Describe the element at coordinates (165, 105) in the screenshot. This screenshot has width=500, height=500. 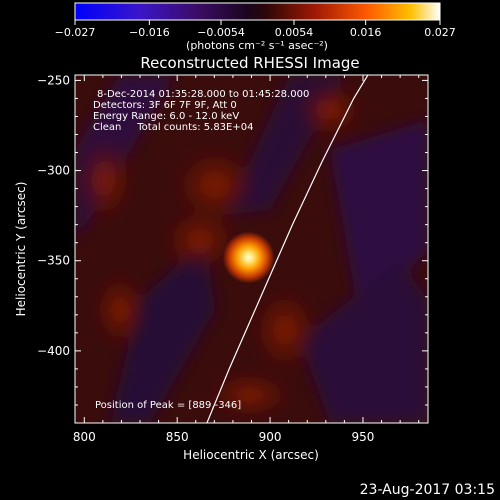
I see `annotation-detectors: Detectors: 3F 6F 7F 9F, Att 0` at that location.